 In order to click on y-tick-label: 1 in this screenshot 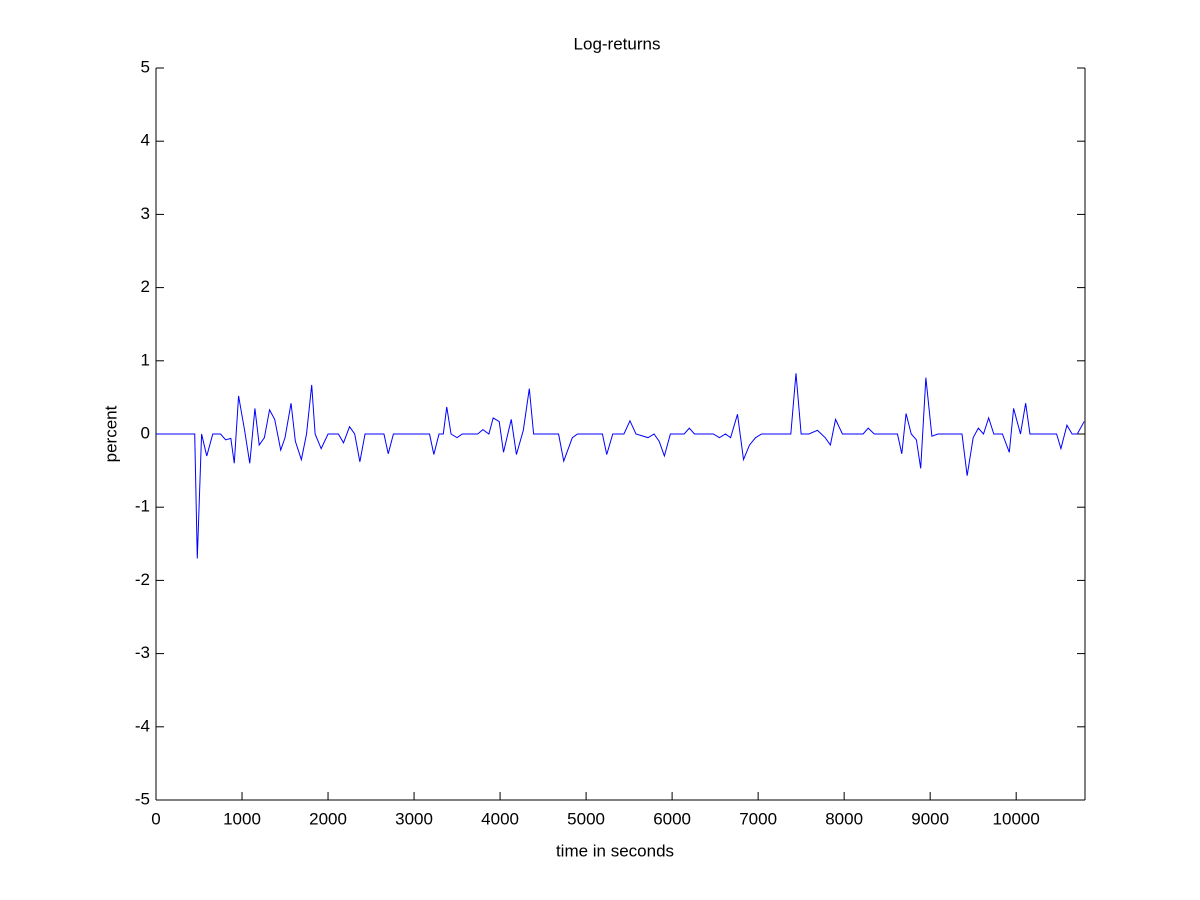, I will do `click(145, 359)`.